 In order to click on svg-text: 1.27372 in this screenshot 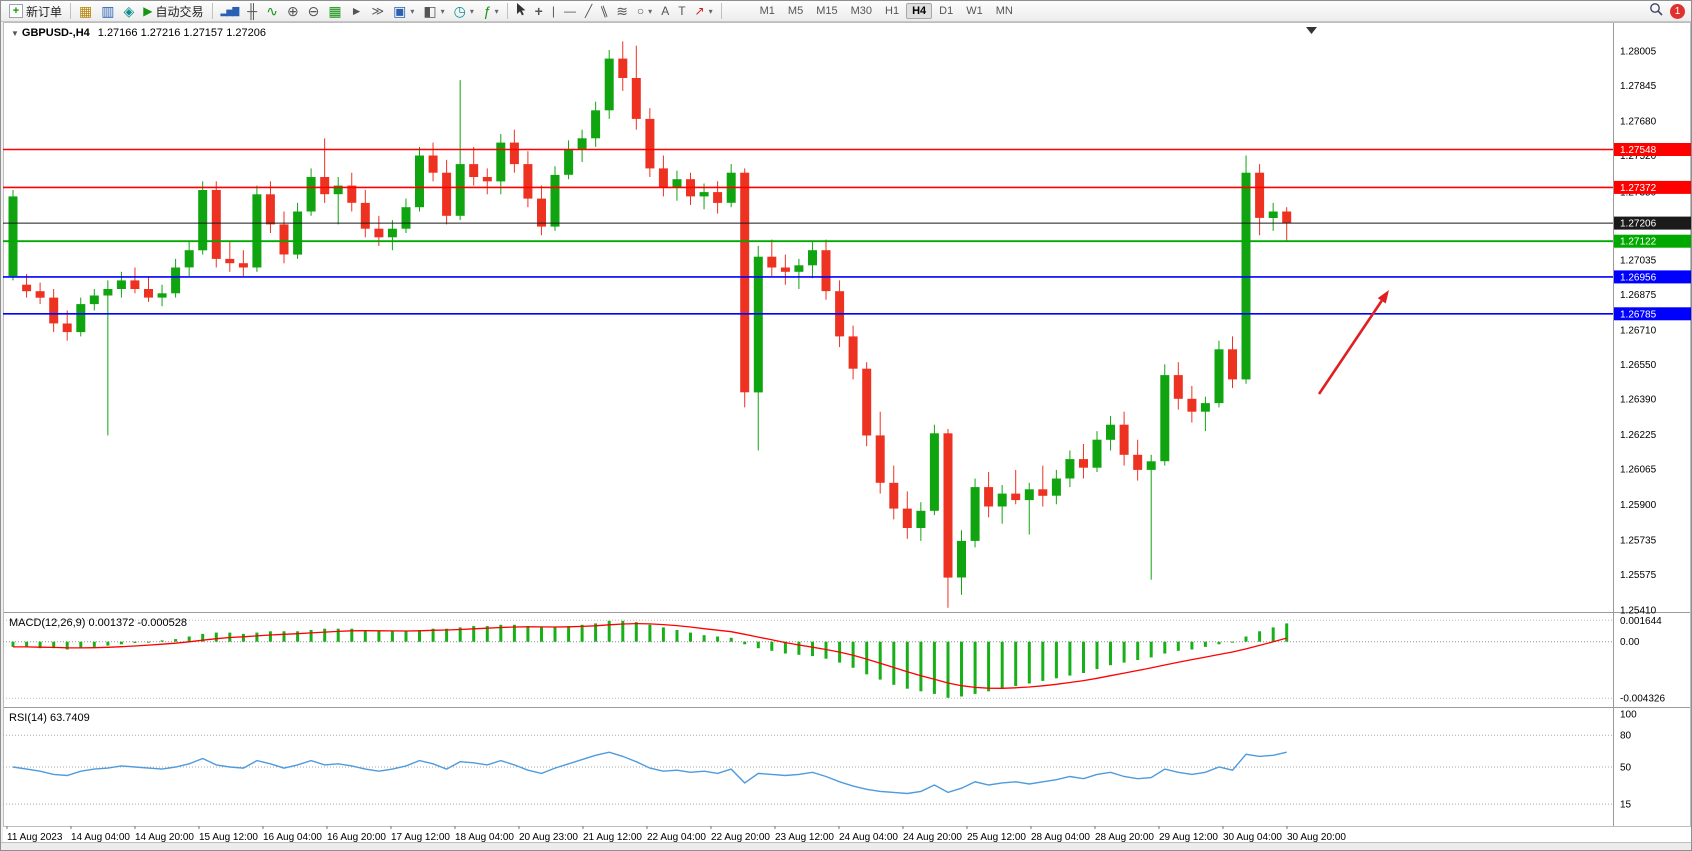, I will do `click(1638, 188)`.